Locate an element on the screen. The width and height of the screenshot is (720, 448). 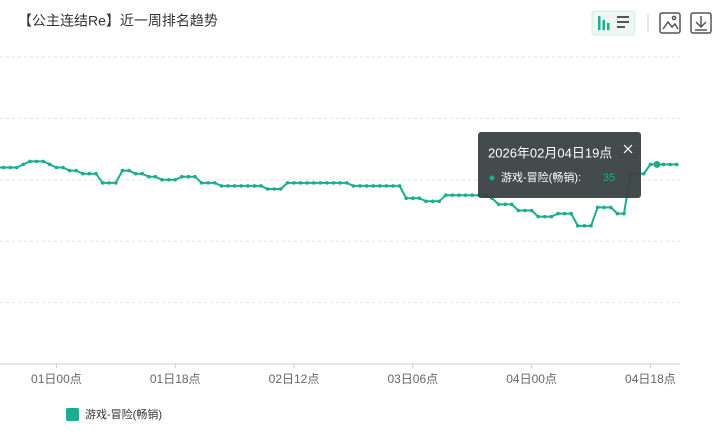
x-tick-label: 03日06点 is located at coordinates (412, 379).